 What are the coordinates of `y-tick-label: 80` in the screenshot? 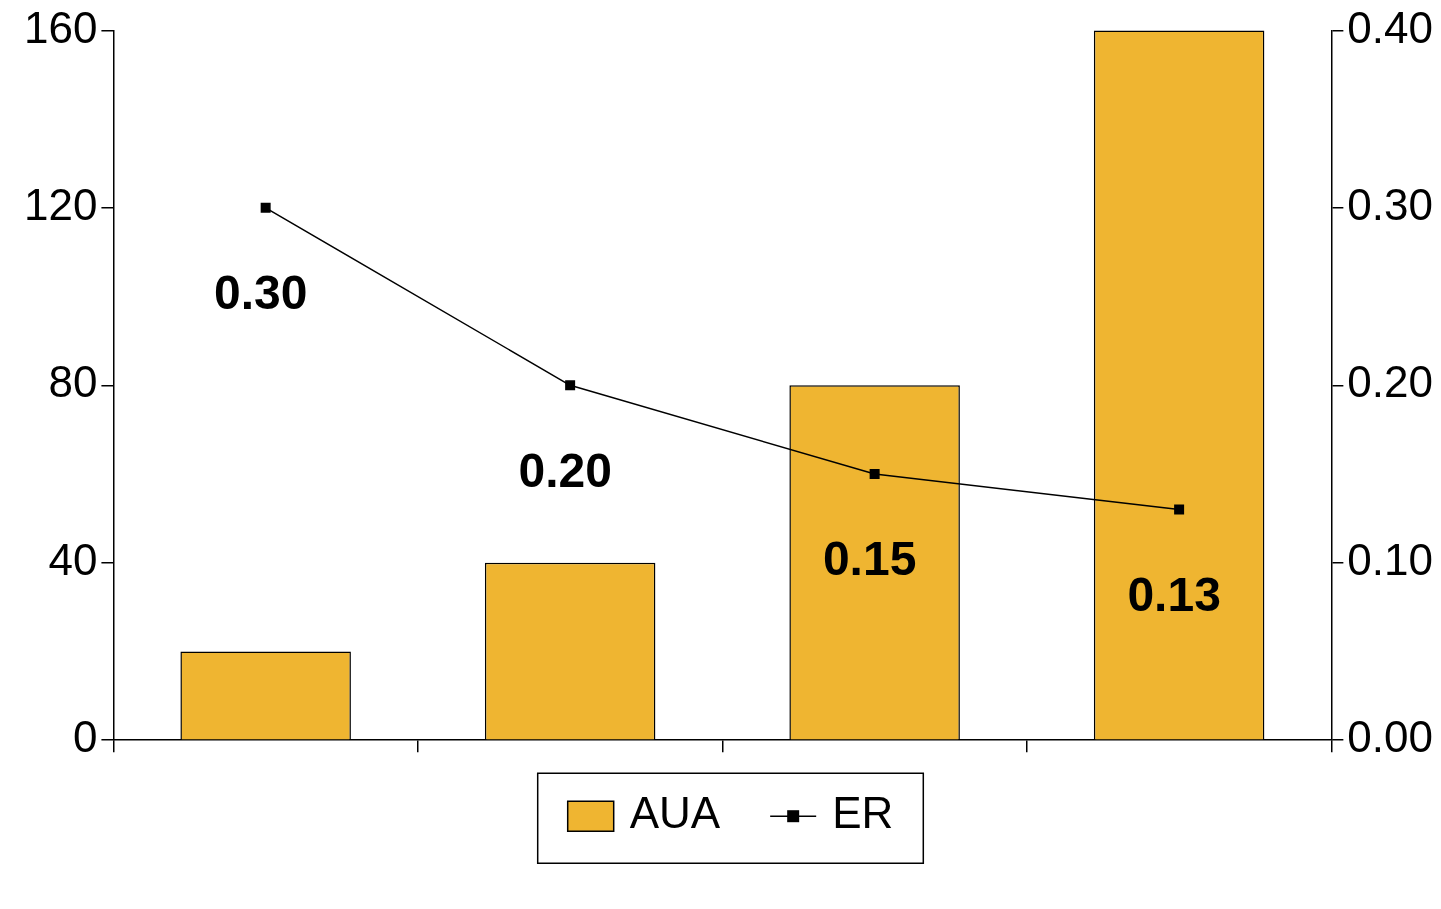 It's located at (73, 382).